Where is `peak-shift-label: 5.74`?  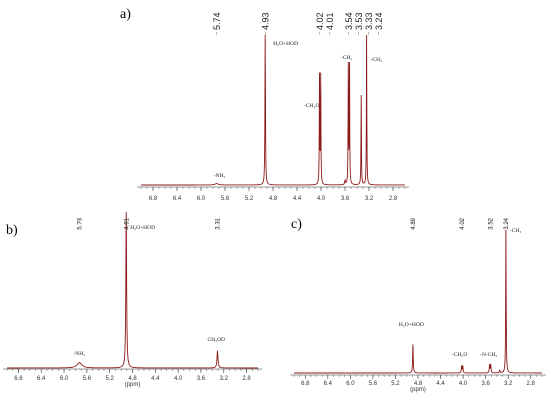 peak-shift-label: 5.74 is located at coordinates (217, 21).